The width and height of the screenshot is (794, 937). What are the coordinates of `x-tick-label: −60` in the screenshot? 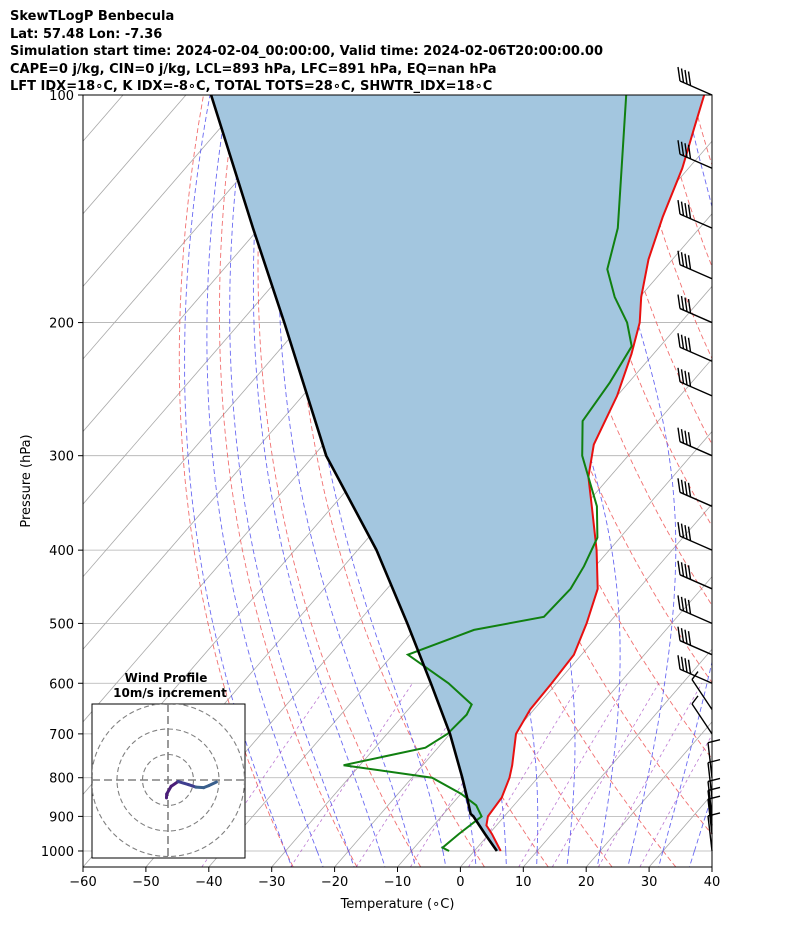 It's located at (82, 882).